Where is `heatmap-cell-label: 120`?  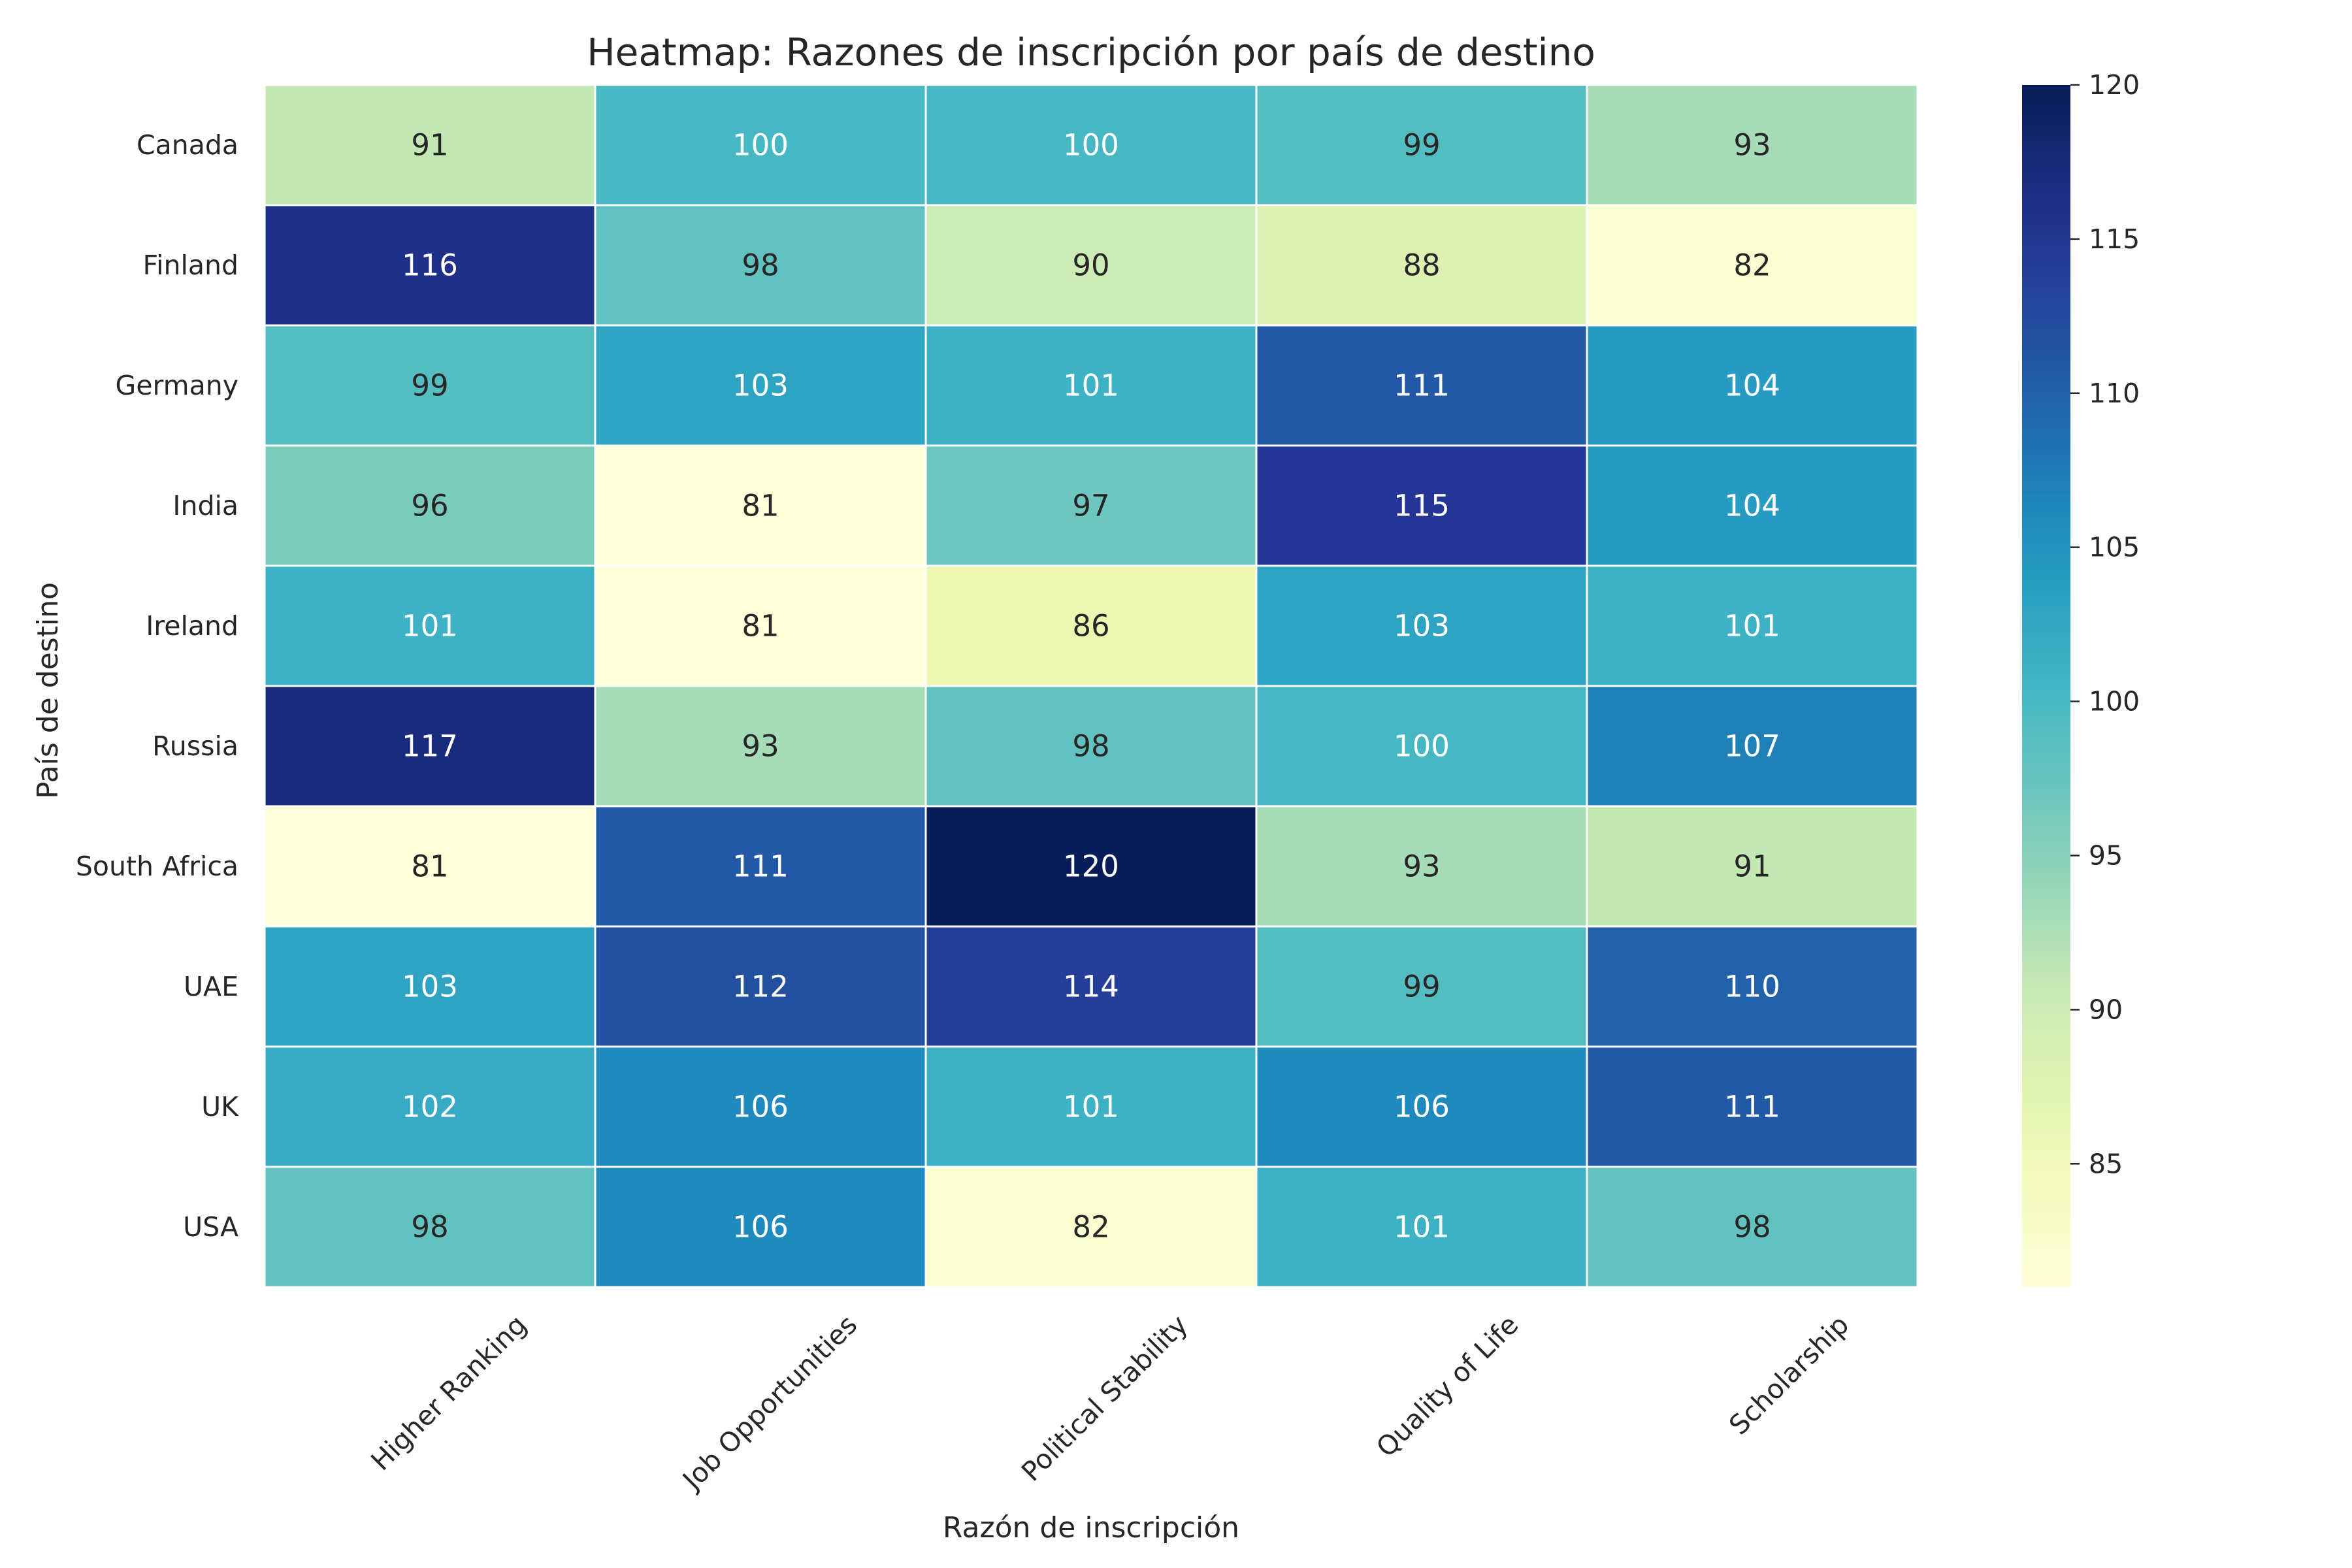 heatmap-cell-label: 120 is located at coordinates (1091, 866).